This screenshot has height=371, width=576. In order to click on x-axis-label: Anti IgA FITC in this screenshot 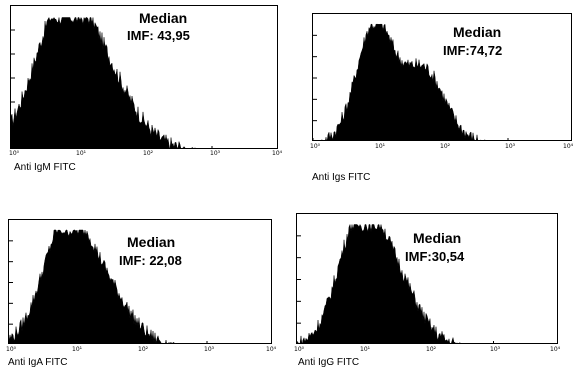, I will do `click(38, 362)`.